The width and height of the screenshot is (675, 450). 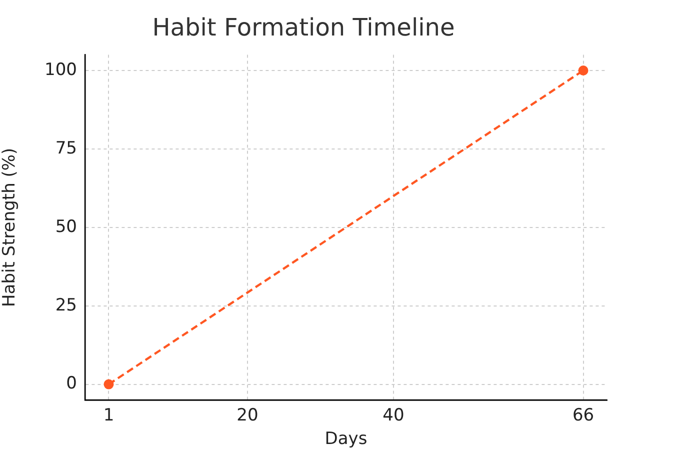 What do you see at coordinates (303, 28) in the screenshot?
I see `chart-title: Habit Formation Timeline` at bounding box center [303, 28].